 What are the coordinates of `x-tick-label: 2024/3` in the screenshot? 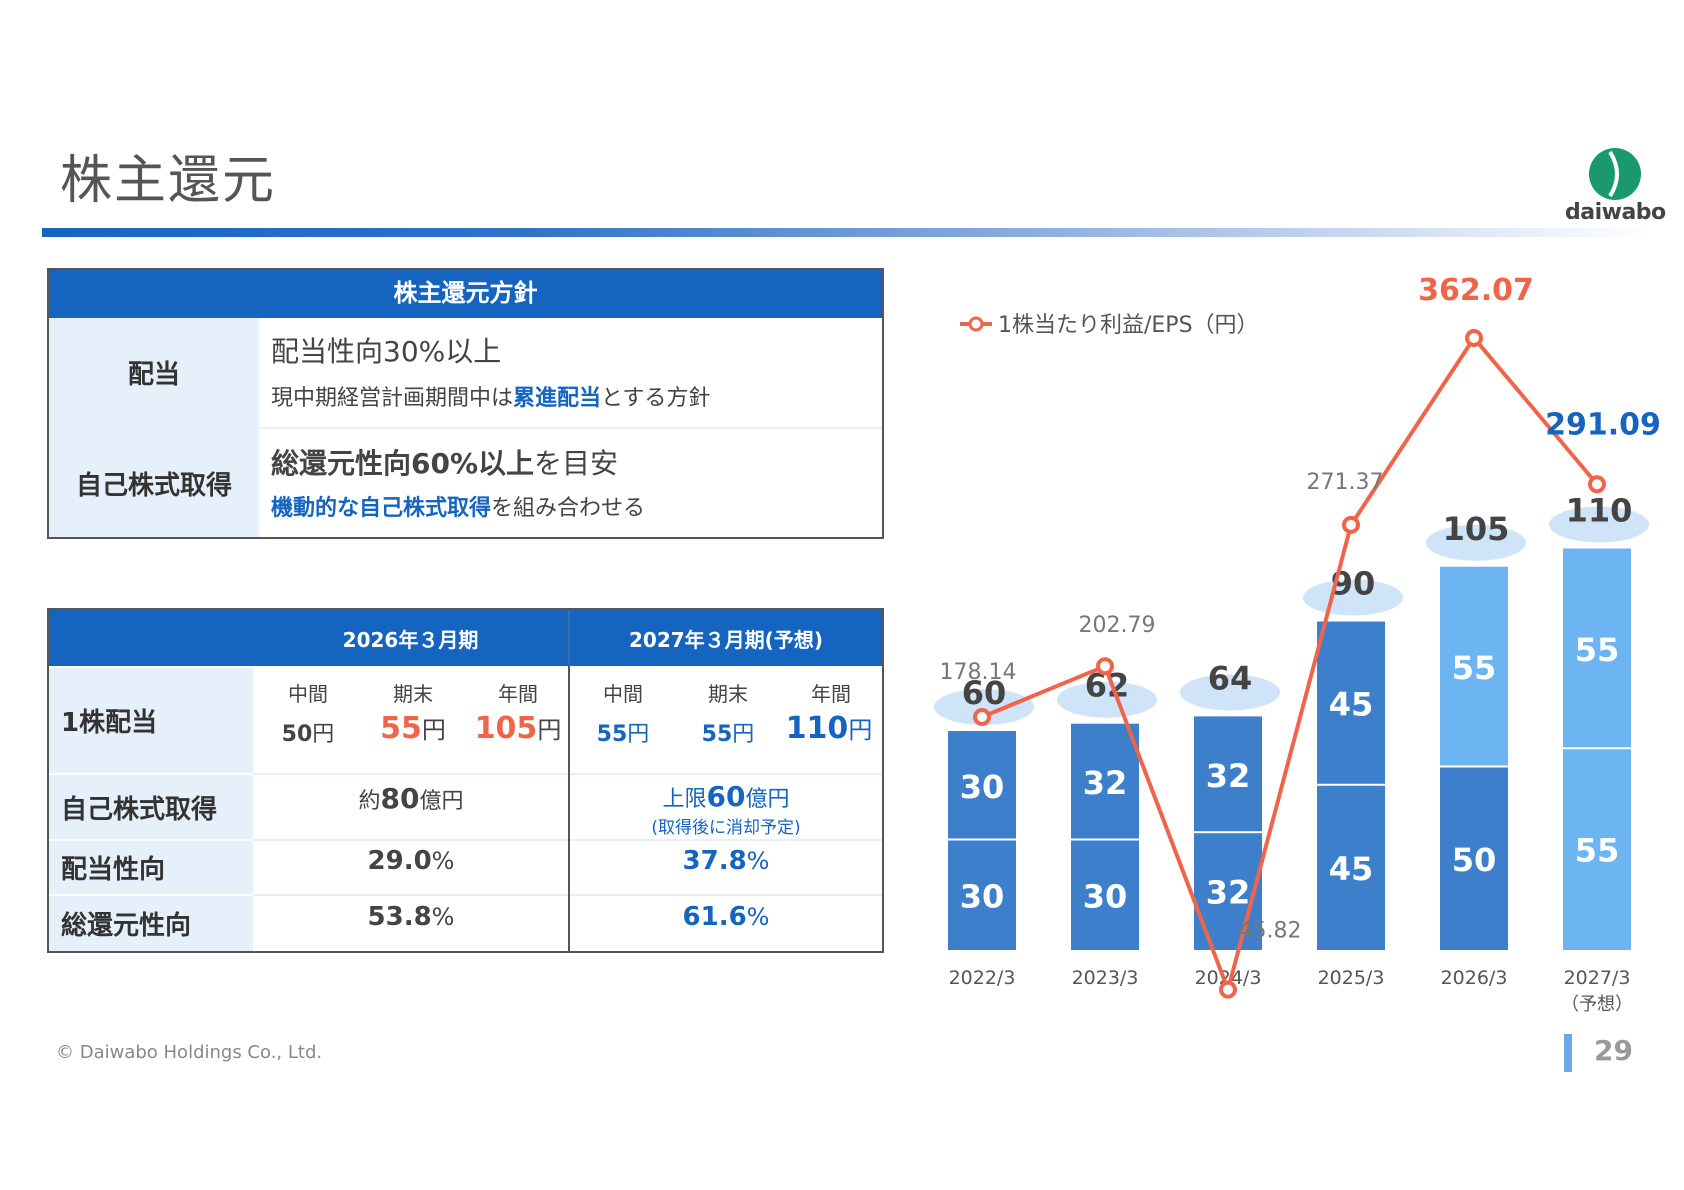 It's located at (1228, 978).